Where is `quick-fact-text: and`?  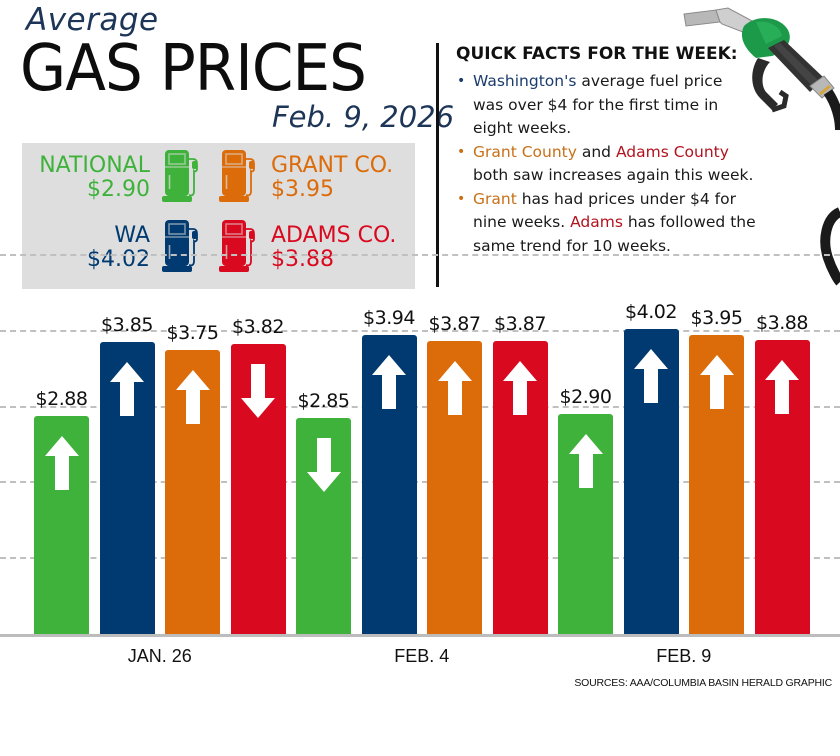
quick-fact-text: and is located at coordinates (596, 151).